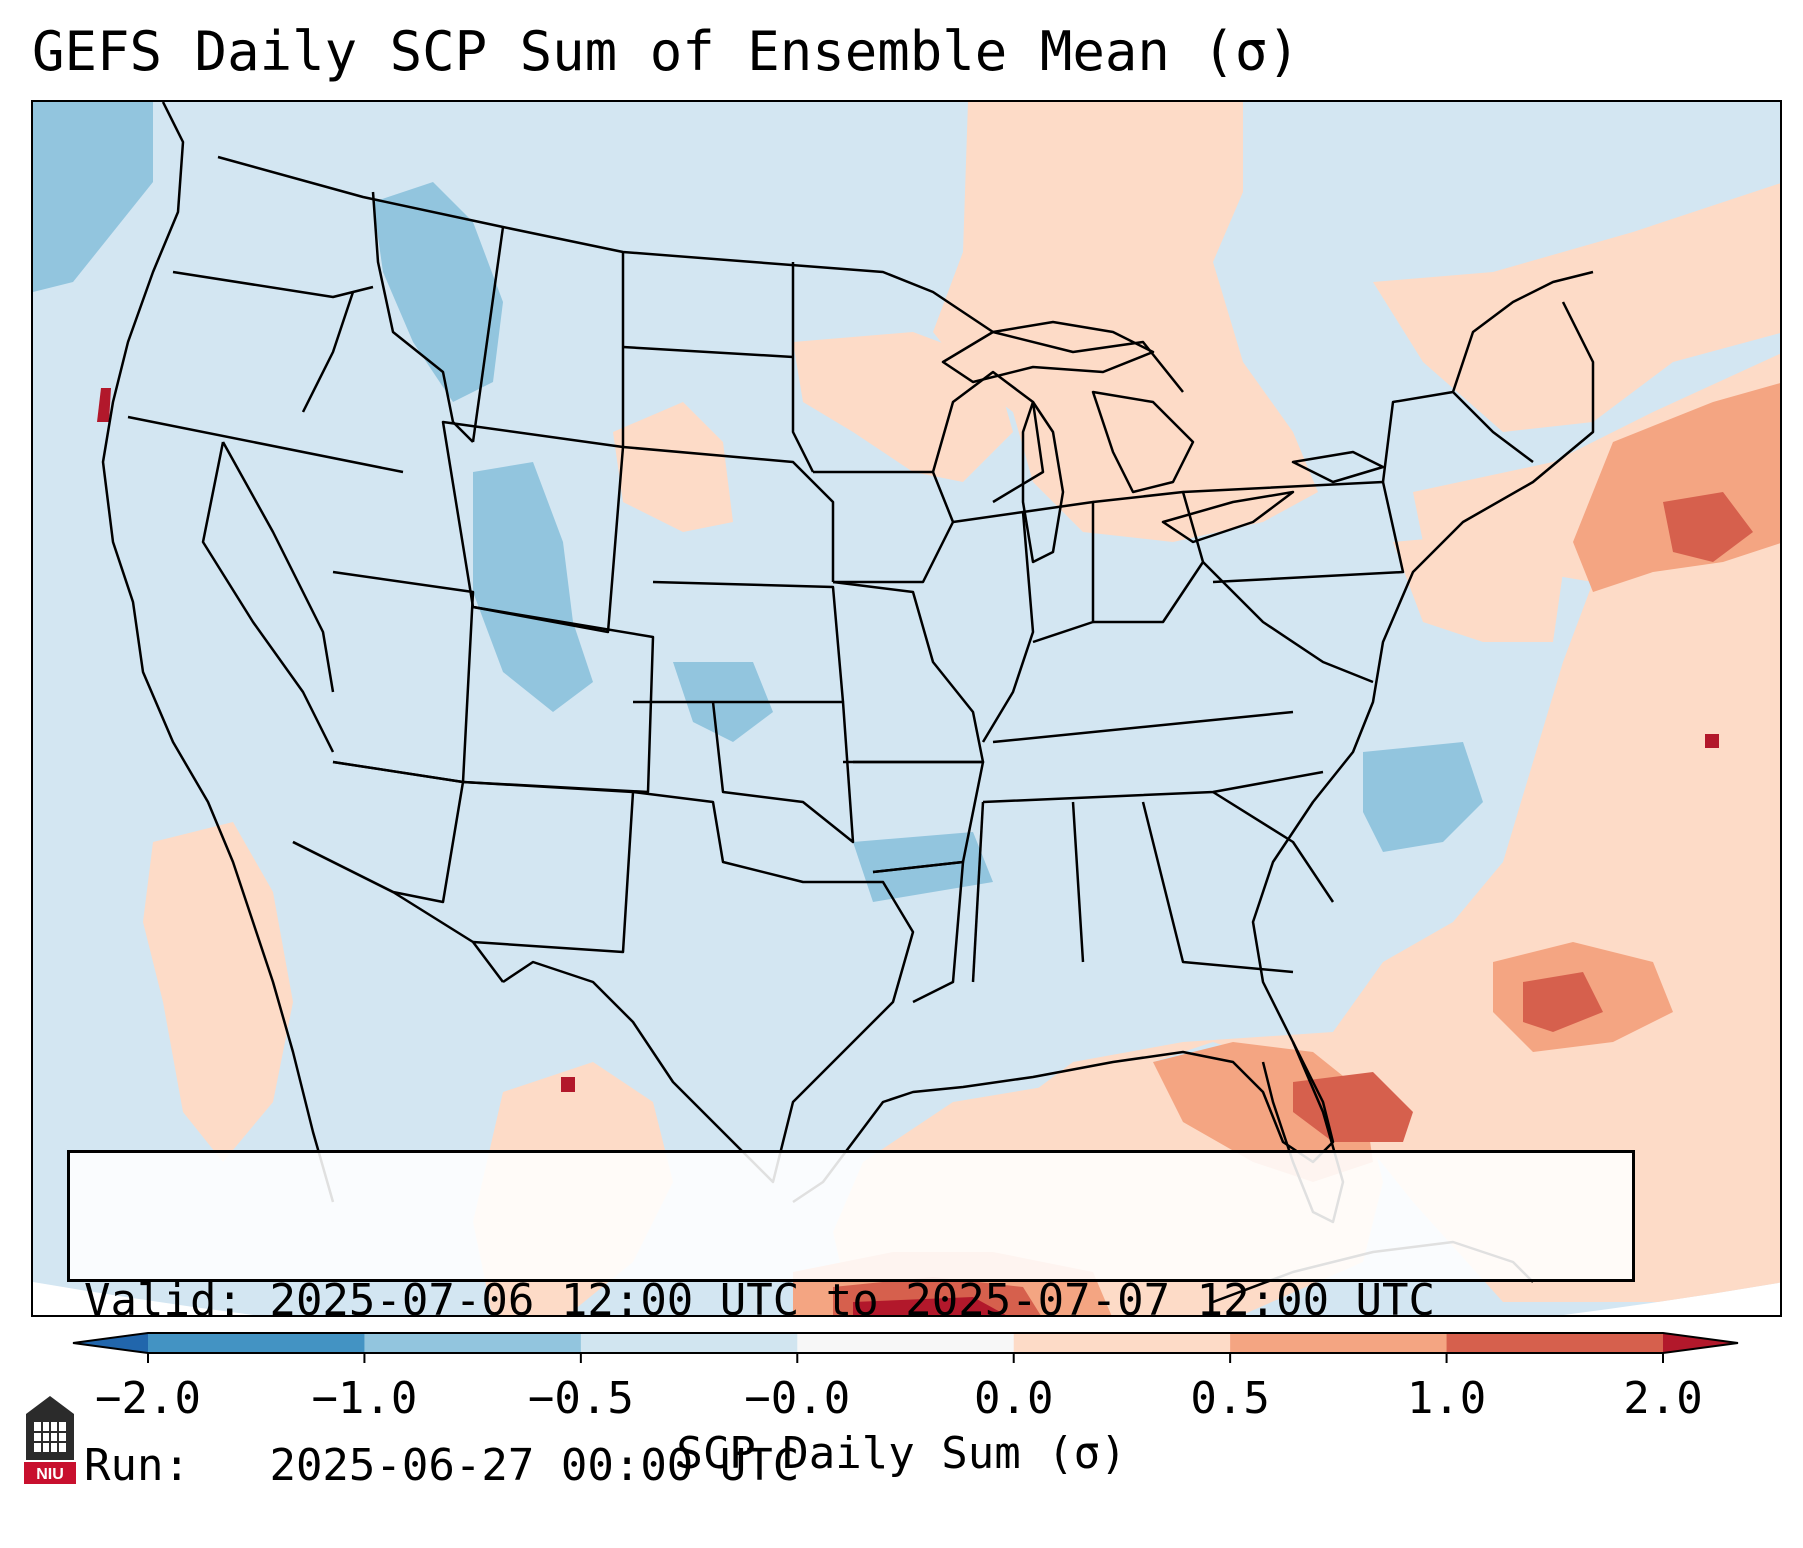 The height and width of the screenshot is (1548, 1803). What do you see at coordinates (104, 405) in the screenshot?
I see `california-coast-extreme-area` at bounding box center [104, 405].